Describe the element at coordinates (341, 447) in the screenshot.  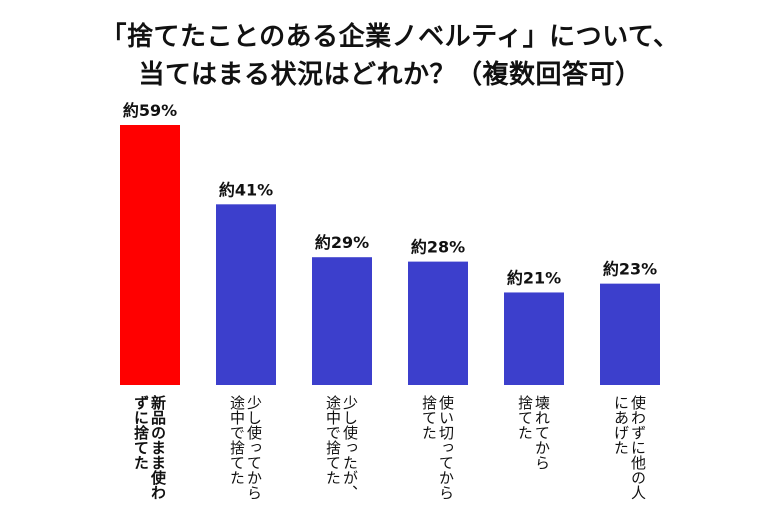
I see `category-label-3: 少し使ったが、 途中で捨てた` at that location.